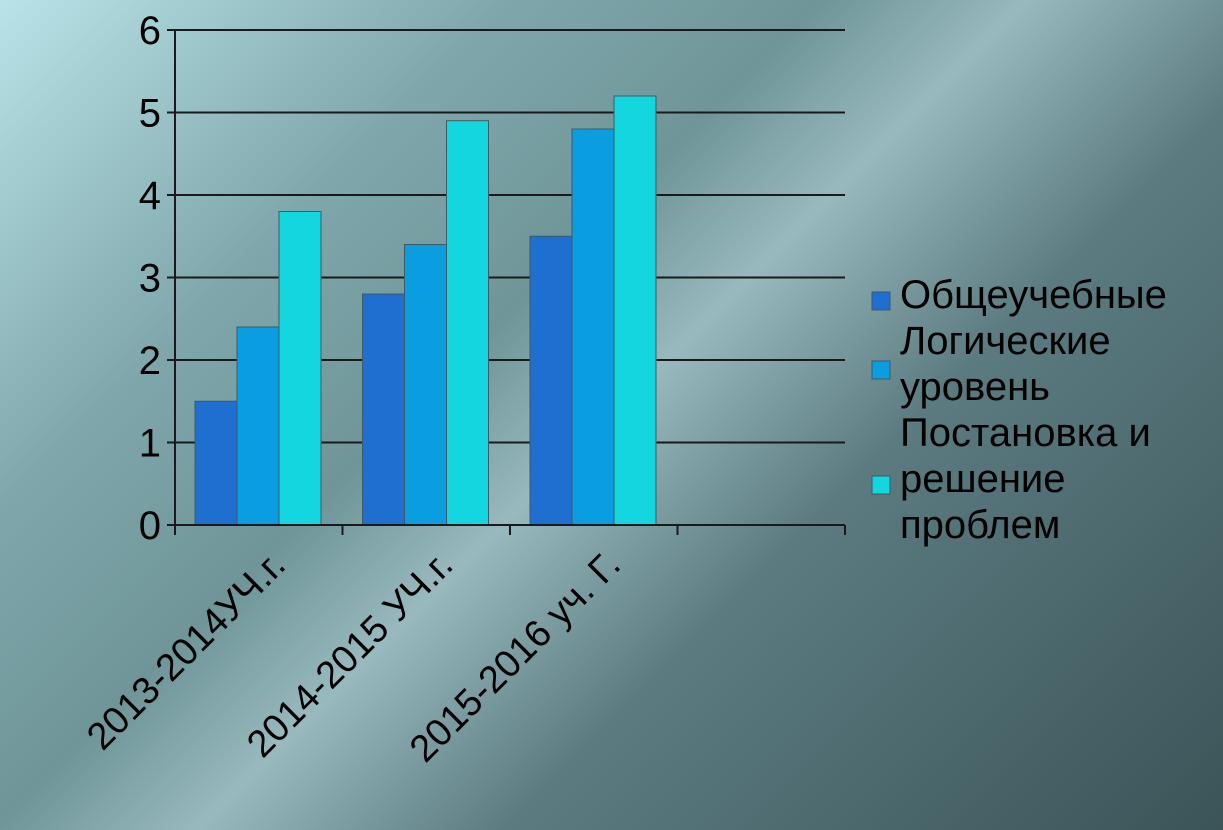 This screenshot has width=1223, height=830. What do you see at coordinates (1025, 433) in the screenshot?
I see `legend-label: Постановка и` at bounding box center [1025, 433].